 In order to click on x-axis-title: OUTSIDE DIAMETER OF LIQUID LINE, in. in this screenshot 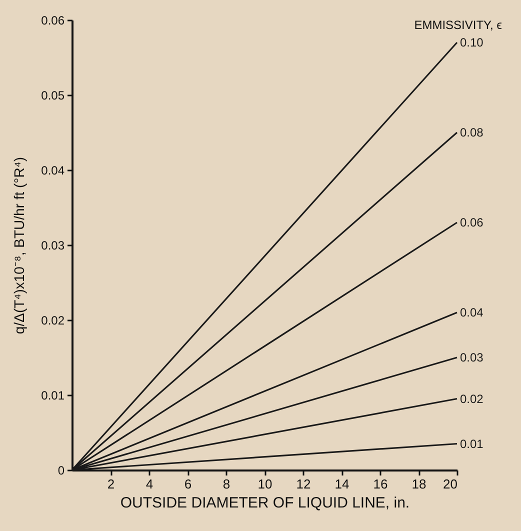, I will do `click(265, 503)`.